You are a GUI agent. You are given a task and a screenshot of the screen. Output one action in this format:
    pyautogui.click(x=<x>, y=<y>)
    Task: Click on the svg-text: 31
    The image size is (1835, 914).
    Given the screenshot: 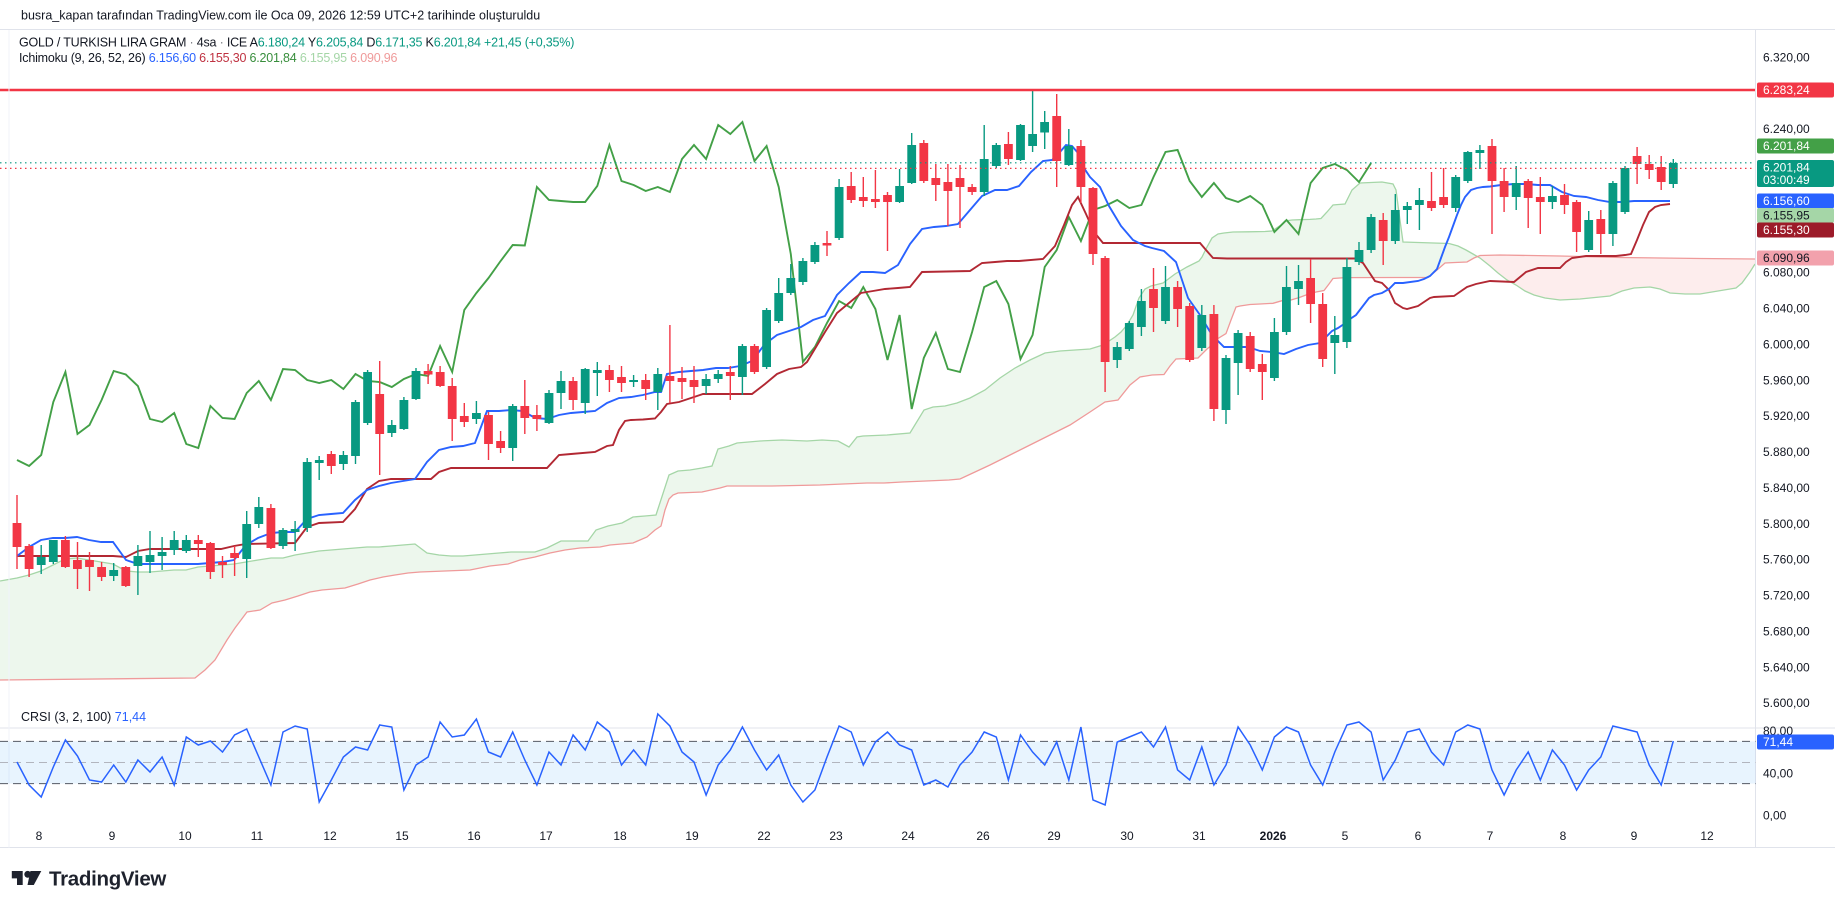 What is the action you would take?
    pyautogui.click(x=1199, y=836)
    